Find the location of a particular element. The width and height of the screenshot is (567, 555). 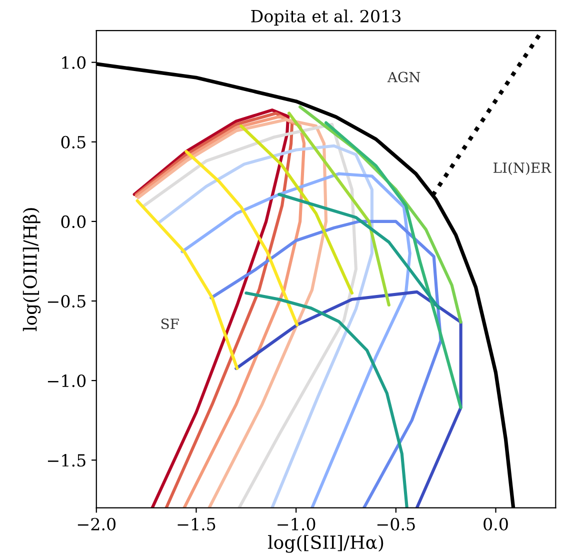

x-axis-title: log([SII]/Hα) is located at coordinates (326, 544).